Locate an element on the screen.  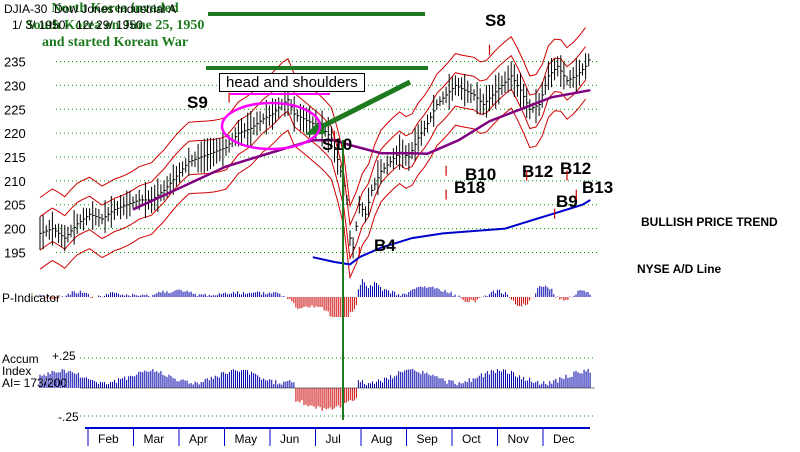
y-tick-label: 230 is located at coordinates (15, 85).